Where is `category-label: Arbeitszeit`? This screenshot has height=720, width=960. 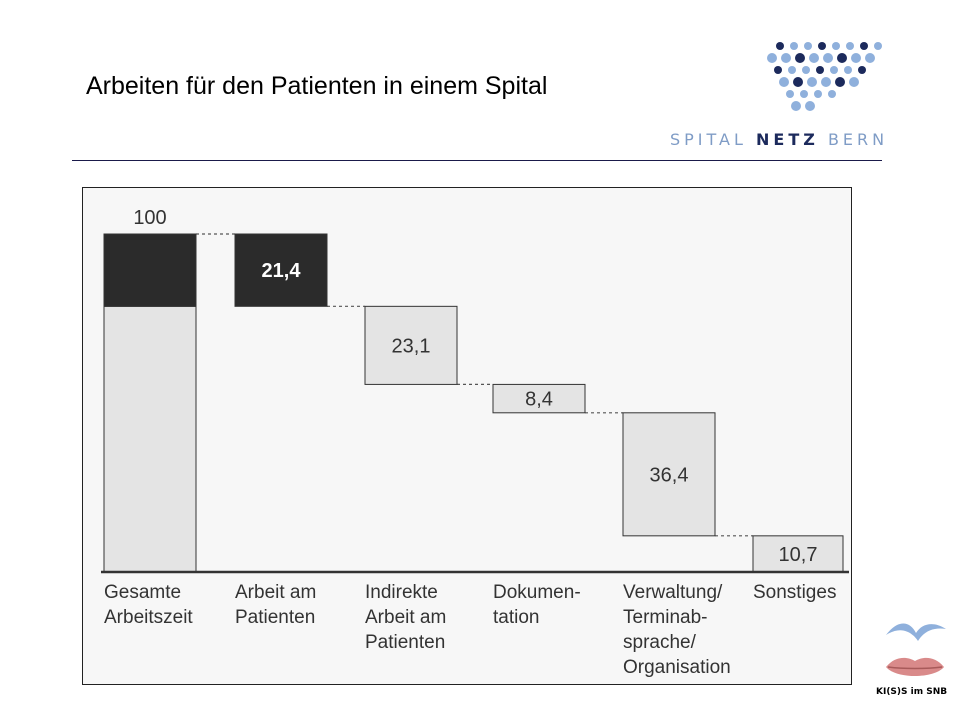
category-label: Arbeitszeit is located at coordinates (148, 617).